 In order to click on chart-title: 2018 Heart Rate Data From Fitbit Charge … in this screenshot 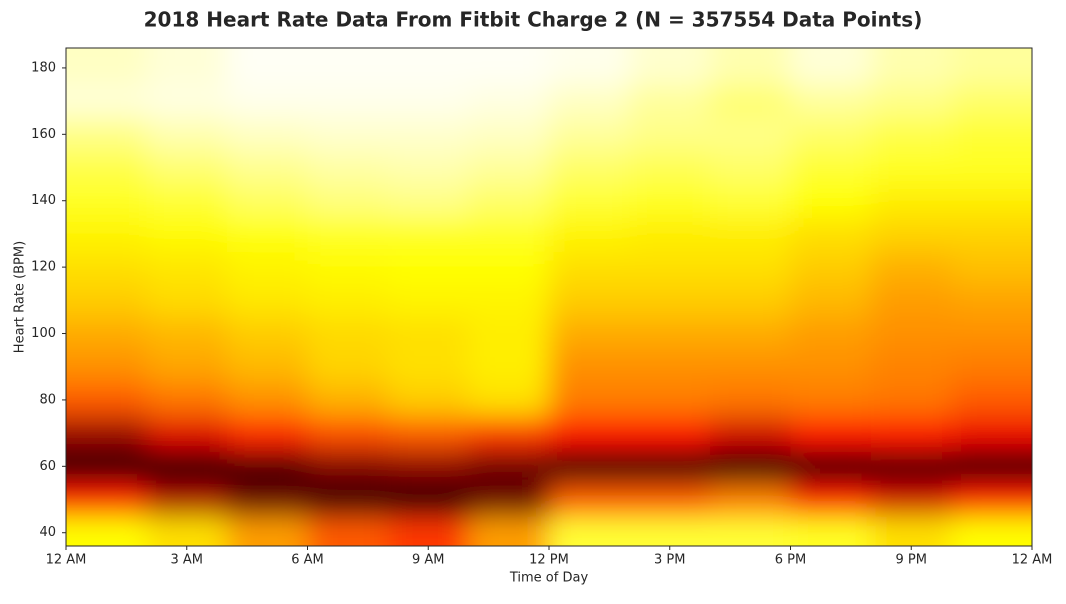, I will do `click(533, 20)`.